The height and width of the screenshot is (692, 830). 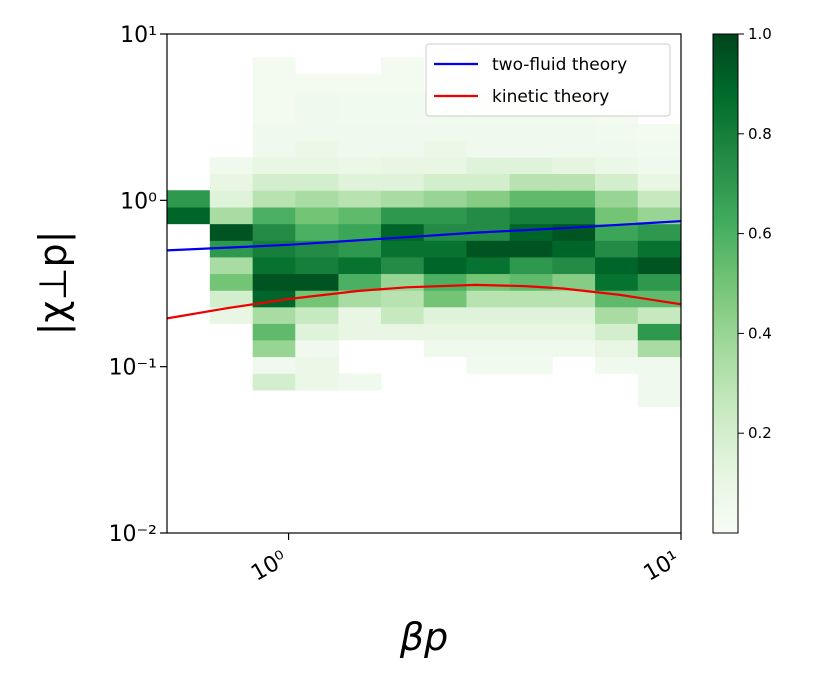 I want to click on series-line, so click(x=424, y=301).